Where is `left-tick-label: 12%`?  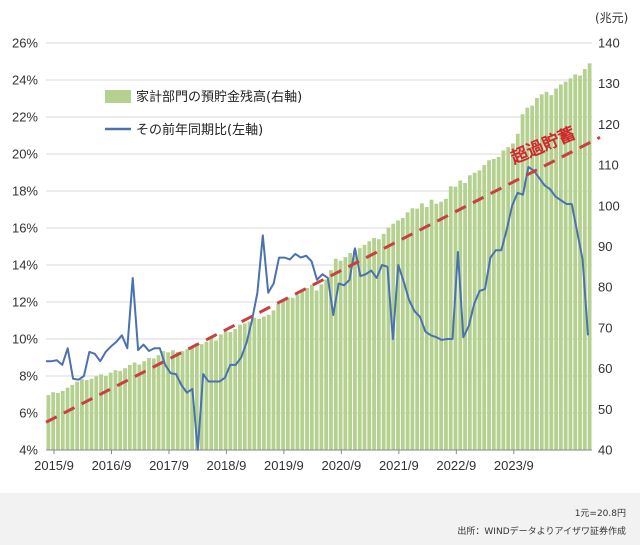 left-tick-label: 12% is located at coordinates (25, 302).